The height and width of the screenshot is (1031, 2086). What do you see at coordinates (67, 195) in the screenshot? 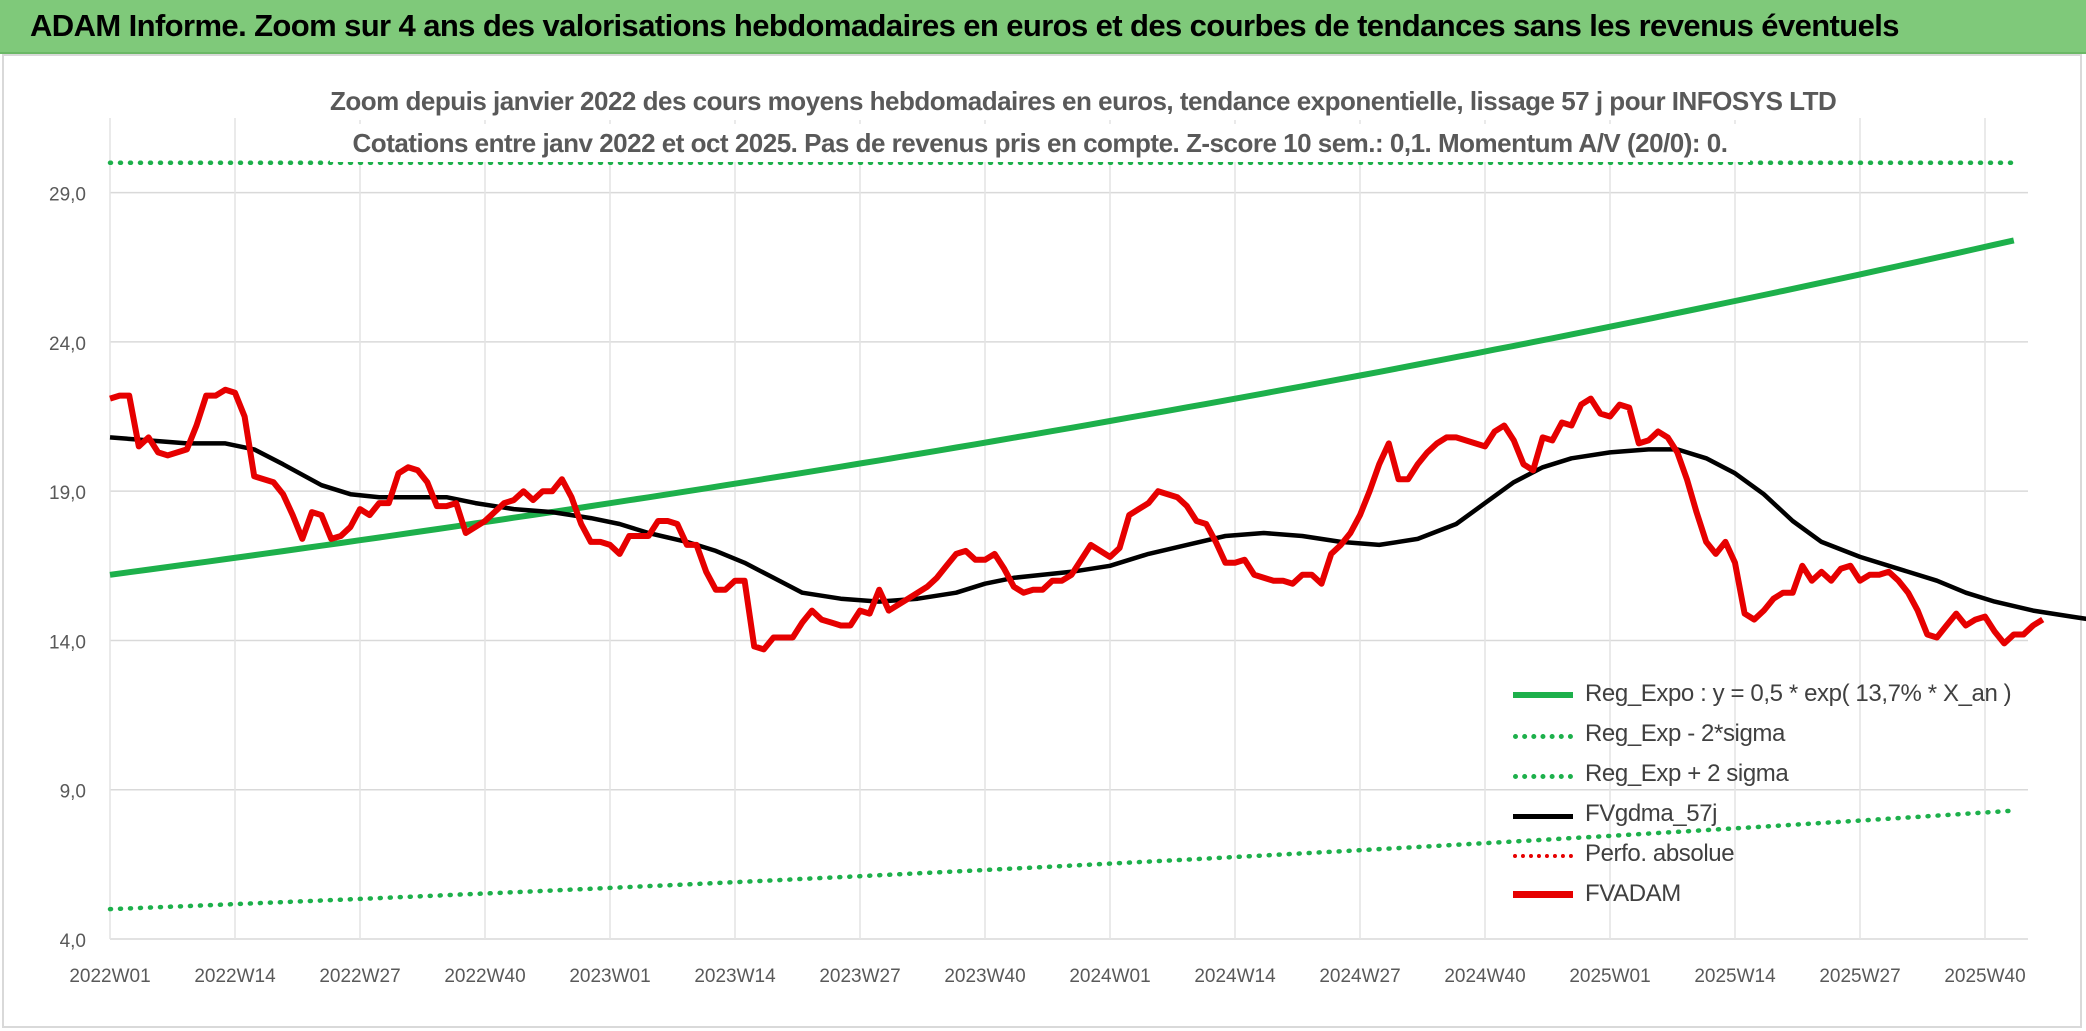
I see `y-tick-label: 29,0` at bounding box center [67, 195].